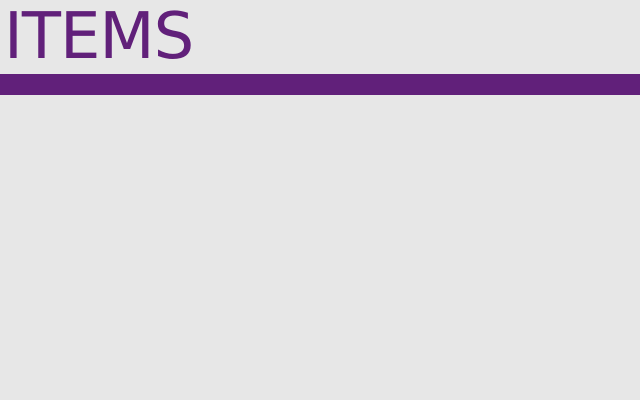 The image size is (640, 400). I want to click on page-title: ITEMS, so click(99, 37).